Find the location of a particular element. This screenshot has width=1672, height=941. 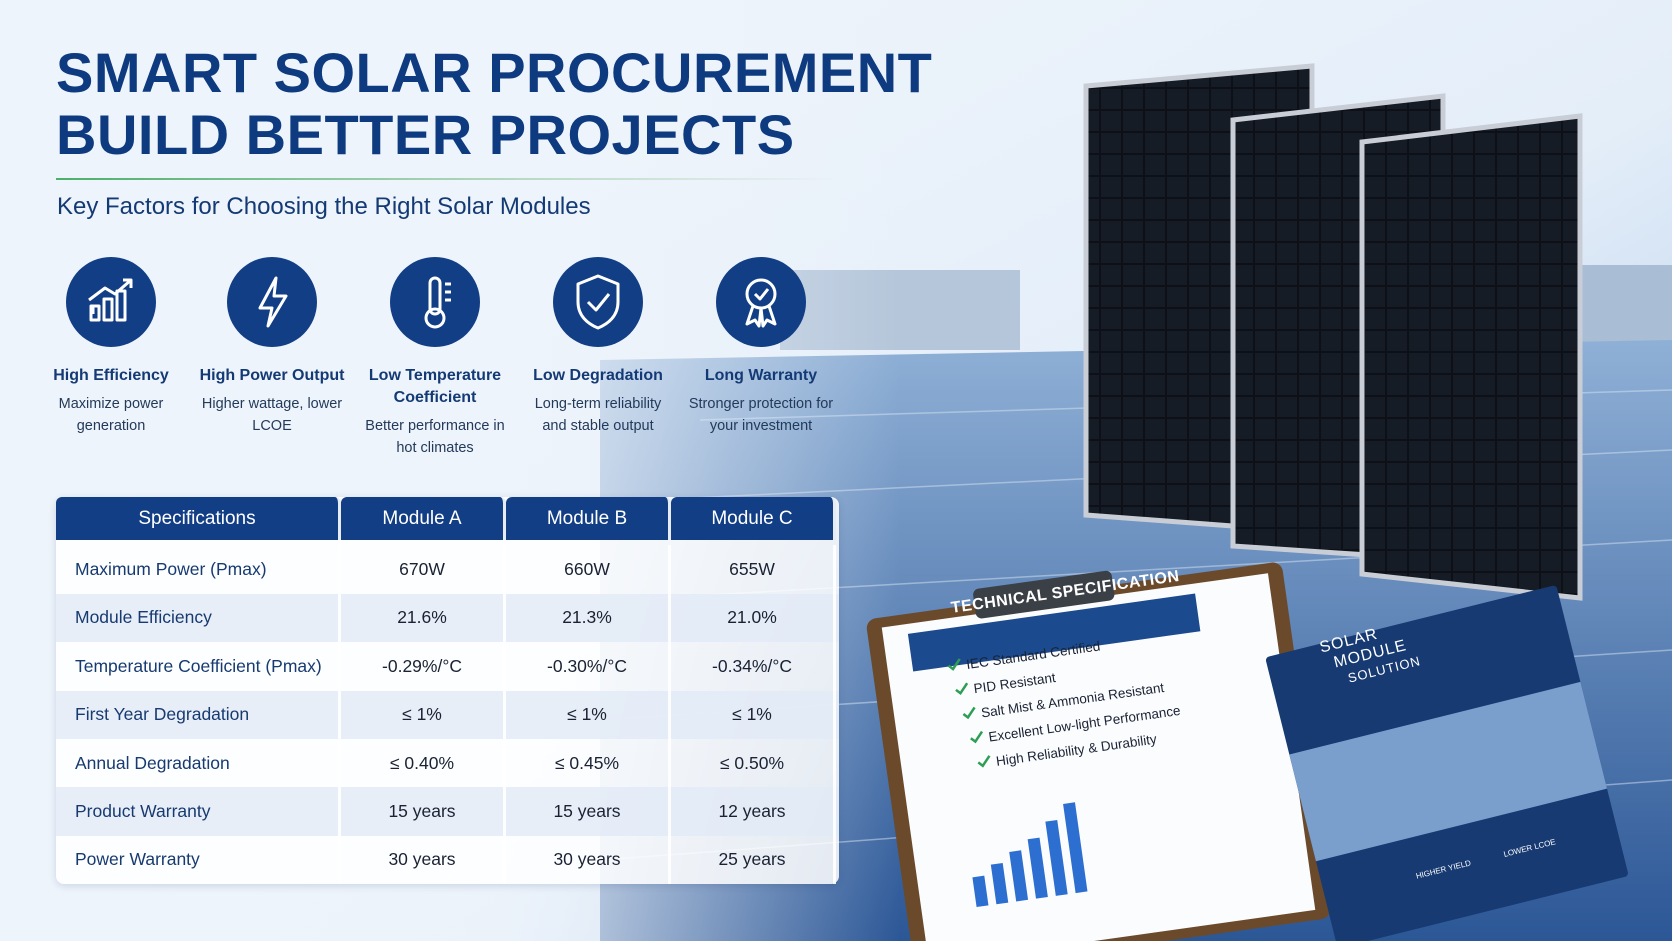

table-row: Power Warranty 30 years 30 years 25 years is located at coordinates (447, 860).